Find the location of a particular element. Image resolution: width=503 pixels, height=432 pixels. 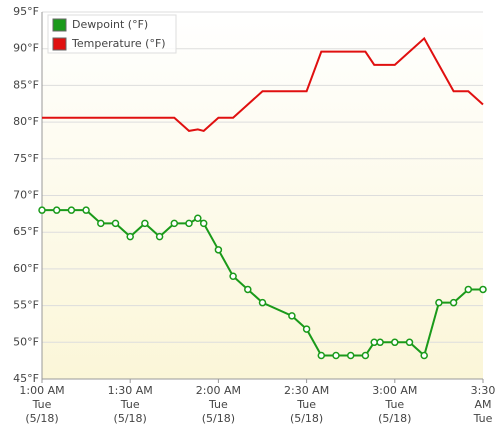

x-tick-label: 2:30 AM is located at coordinates (306, 390).